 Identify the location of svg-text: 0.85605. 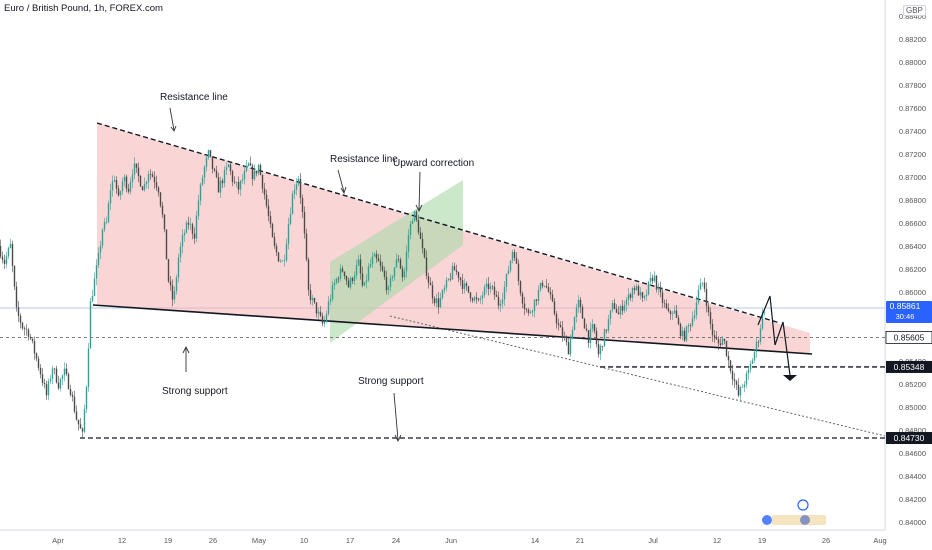
(909, 337).